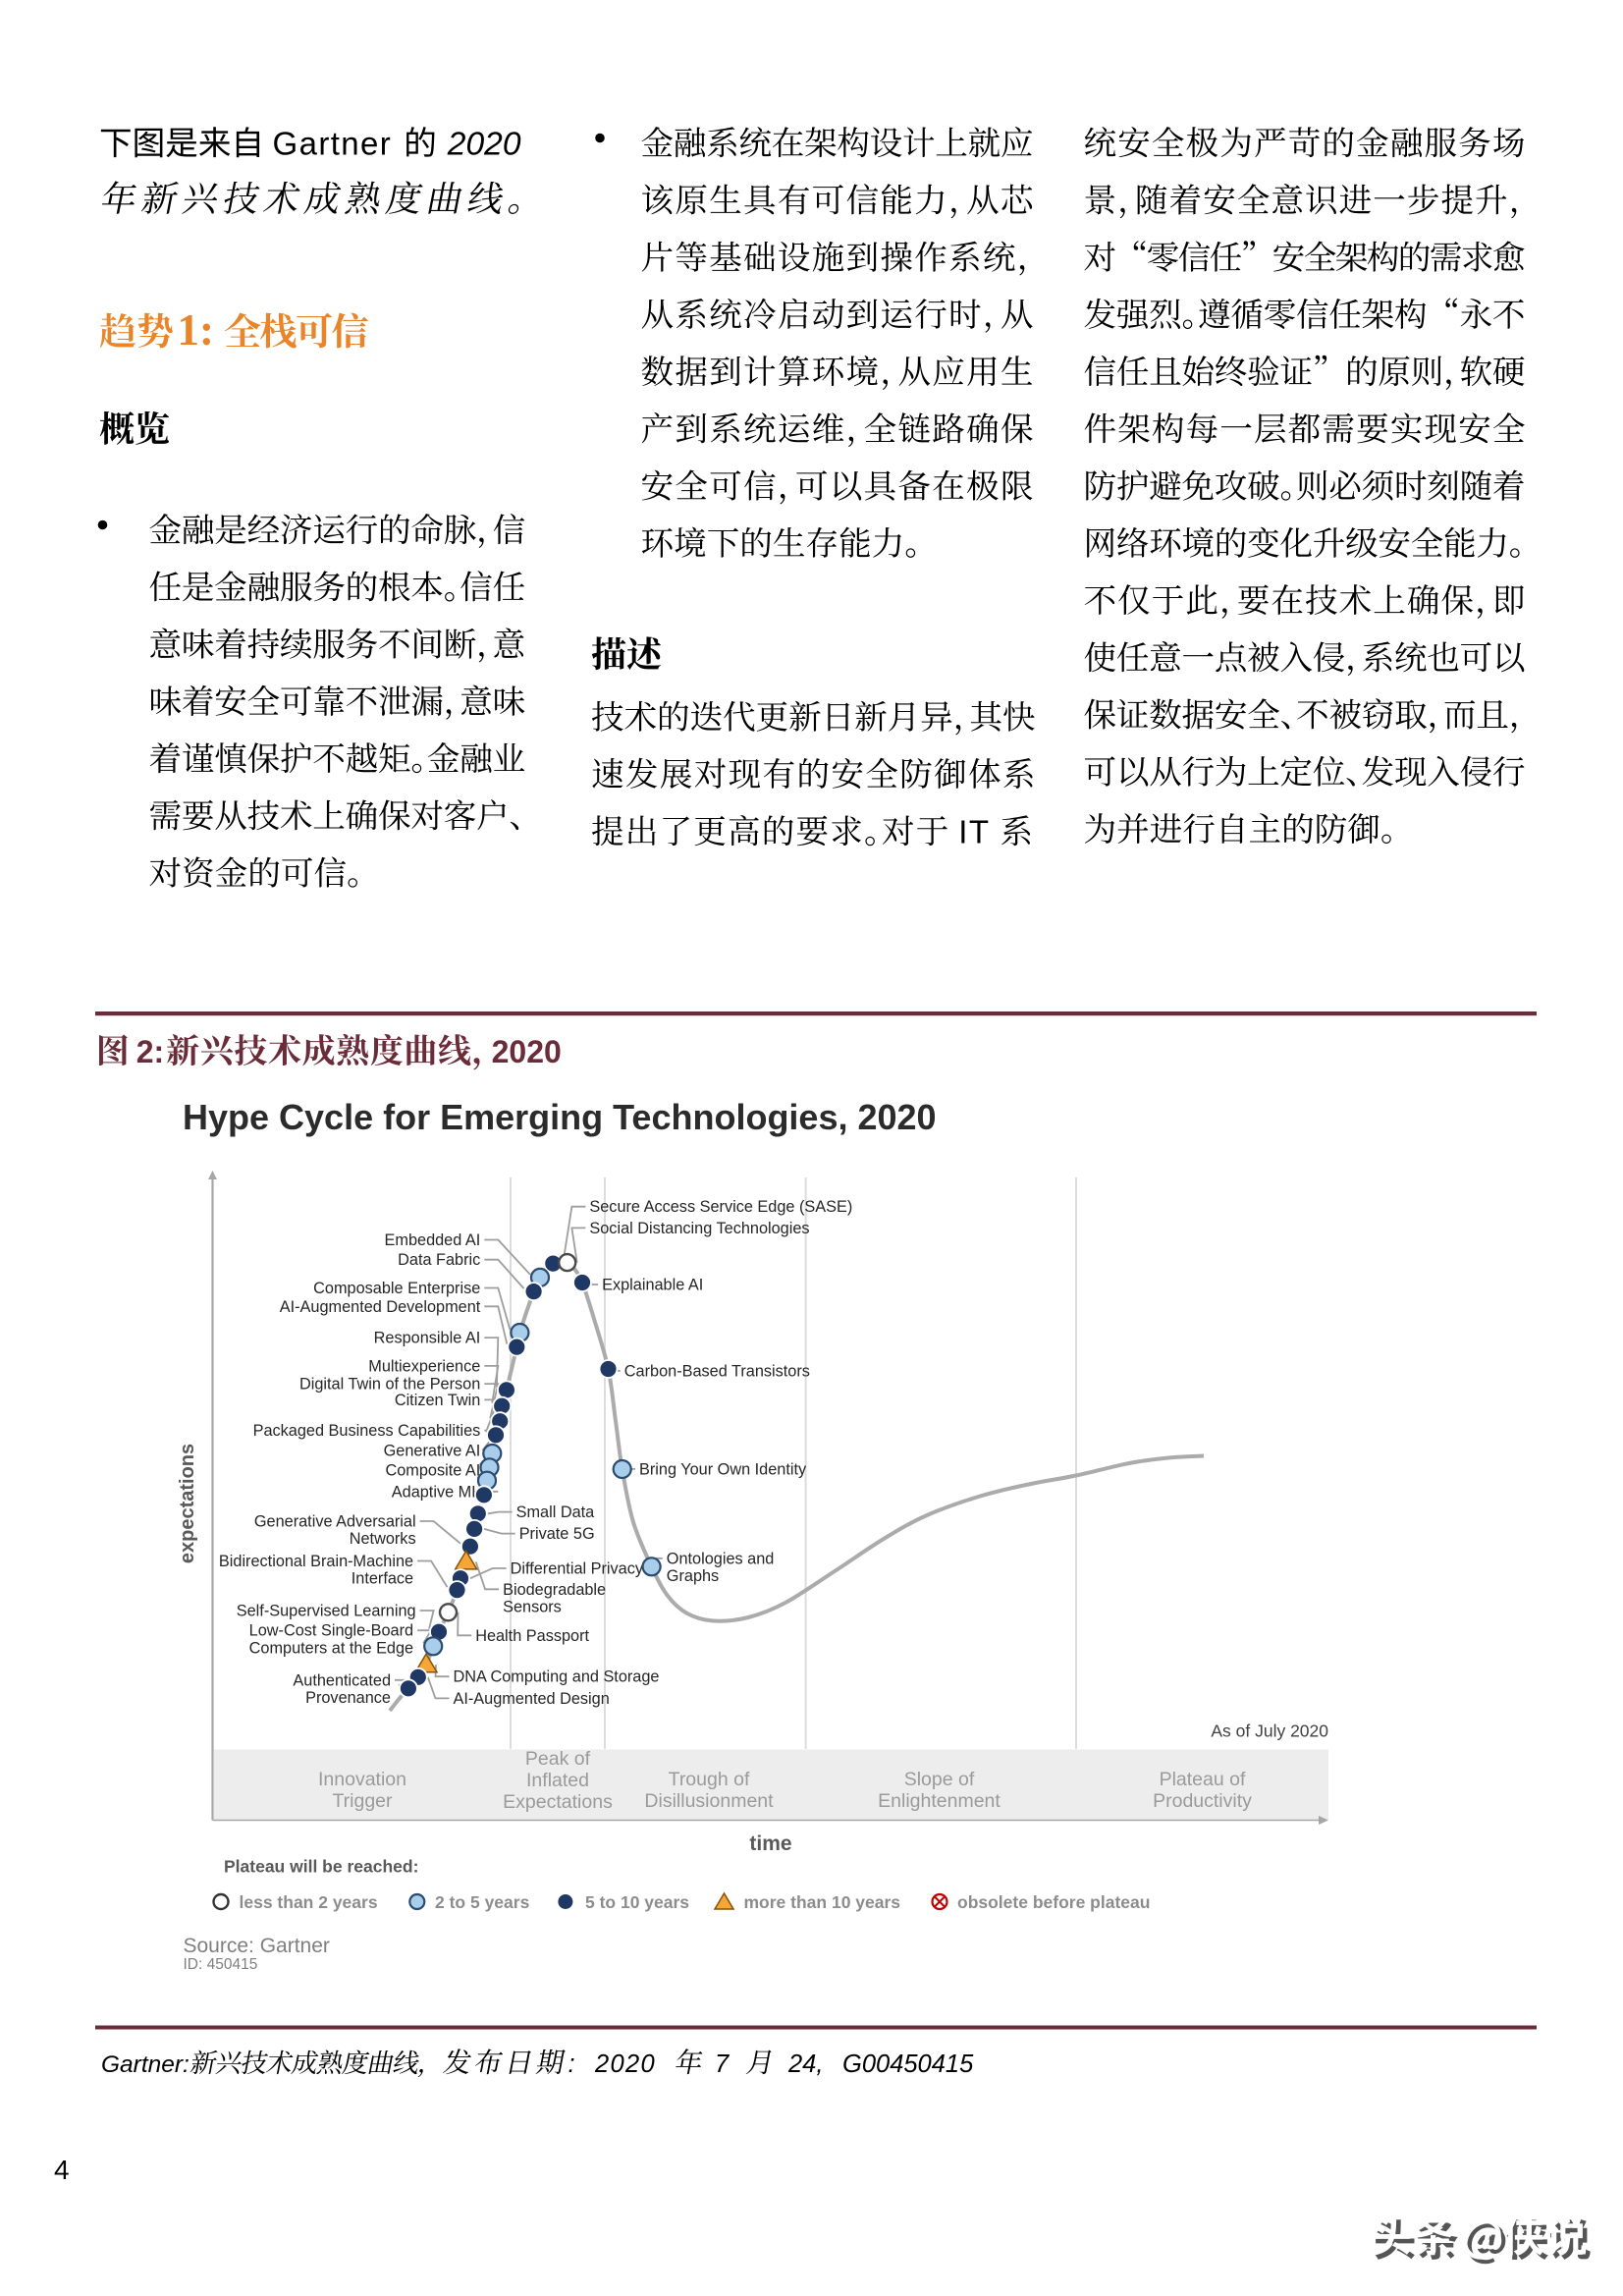  I want to click on svg-text: 1:, so click(197, 330).